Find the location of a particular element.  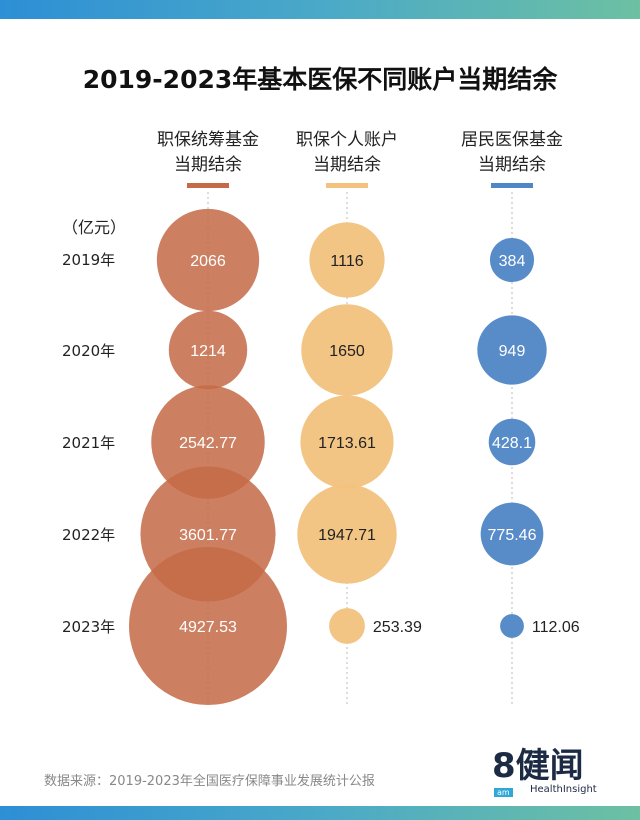

data-label: 112.06 is located at coordinates (556, 627).